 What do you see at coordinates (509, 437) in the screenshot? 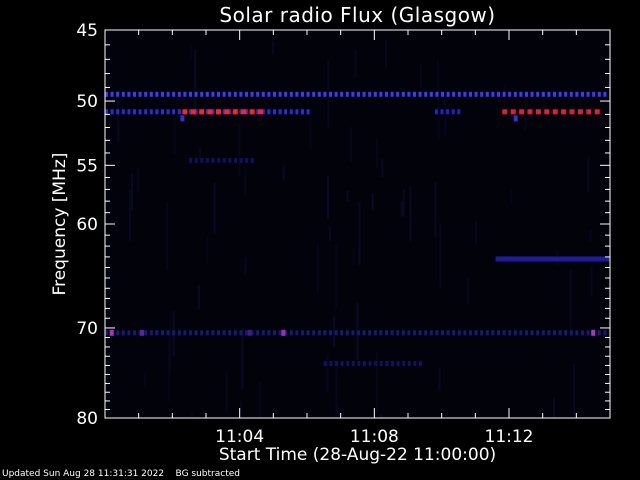
I see `x-tick-label: 11:12` at bounding box center [509, 437].